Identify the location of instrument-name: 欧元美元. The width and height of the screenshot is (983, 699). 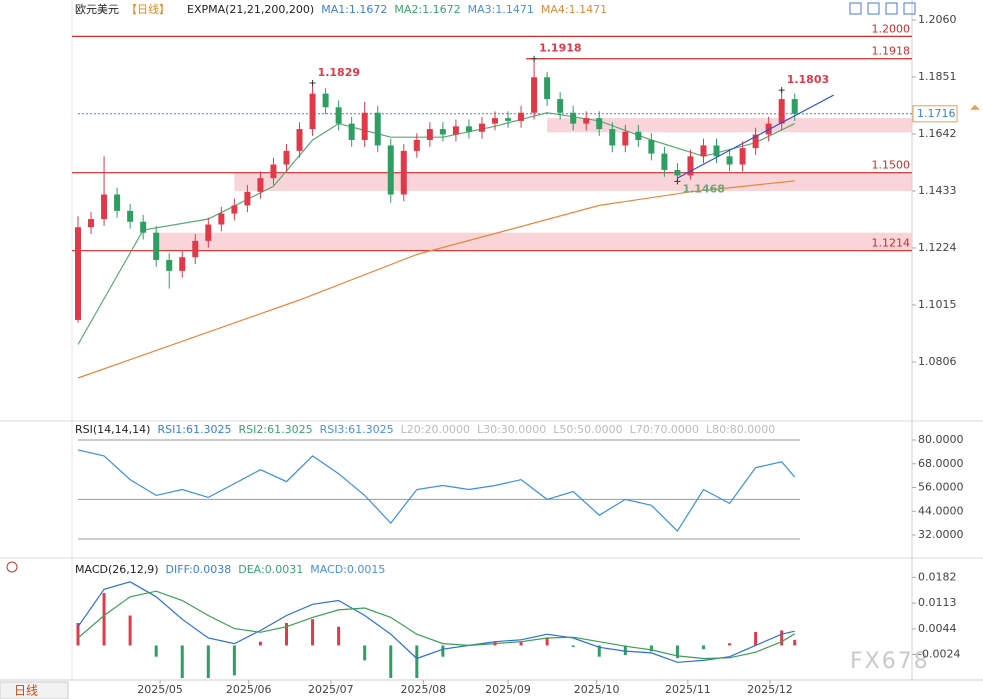
(97, 9).